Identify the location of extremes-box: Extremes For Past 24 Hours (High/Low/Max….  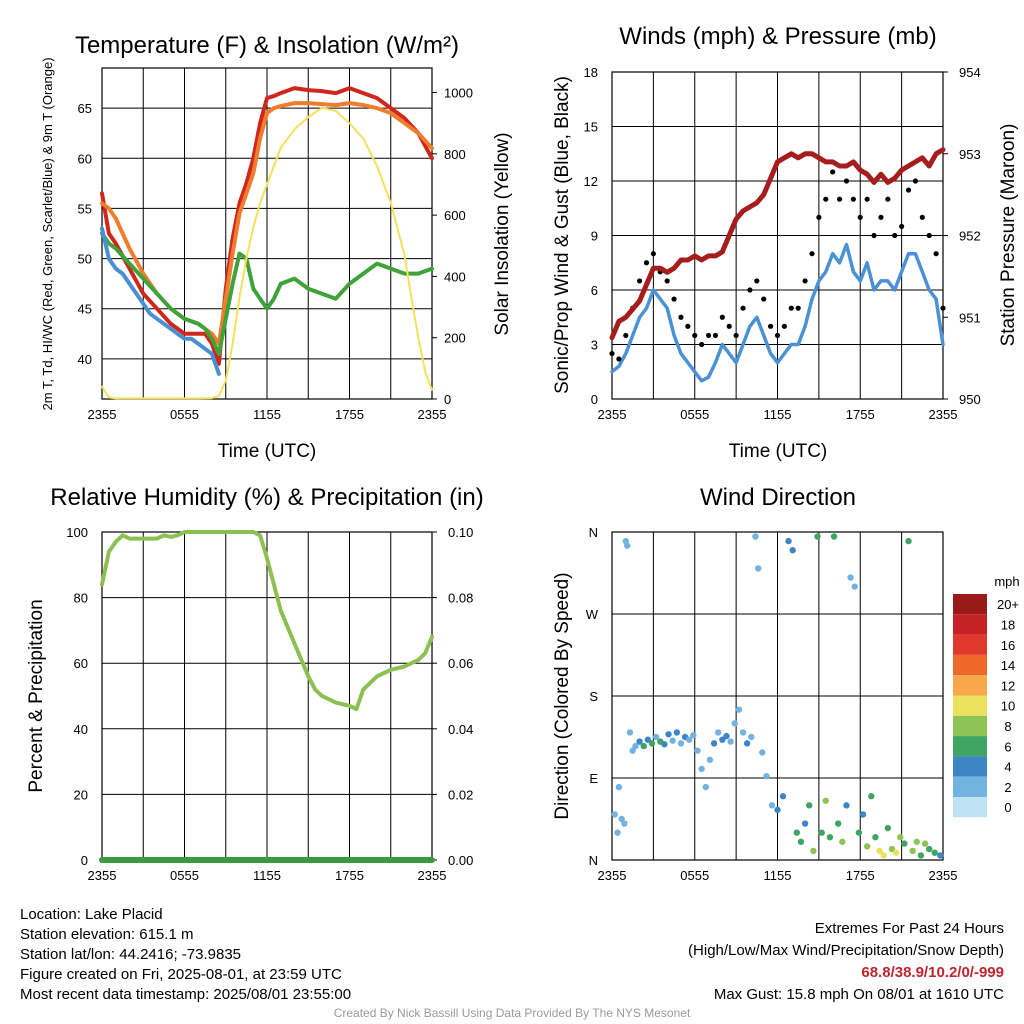
(846, 962).